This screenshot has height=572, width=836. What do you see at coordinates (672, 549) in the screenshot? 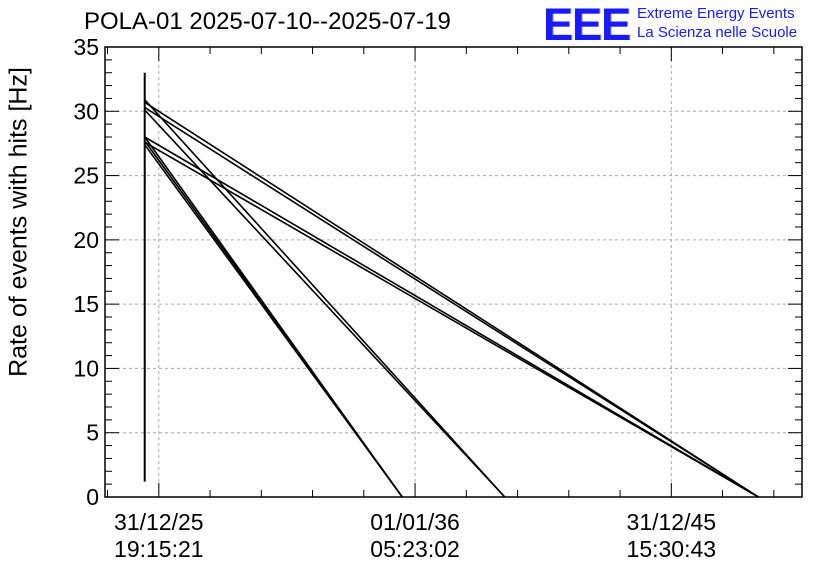
I see `x-tick-label-time: 15:30:43` at bounding box center [672, 549].